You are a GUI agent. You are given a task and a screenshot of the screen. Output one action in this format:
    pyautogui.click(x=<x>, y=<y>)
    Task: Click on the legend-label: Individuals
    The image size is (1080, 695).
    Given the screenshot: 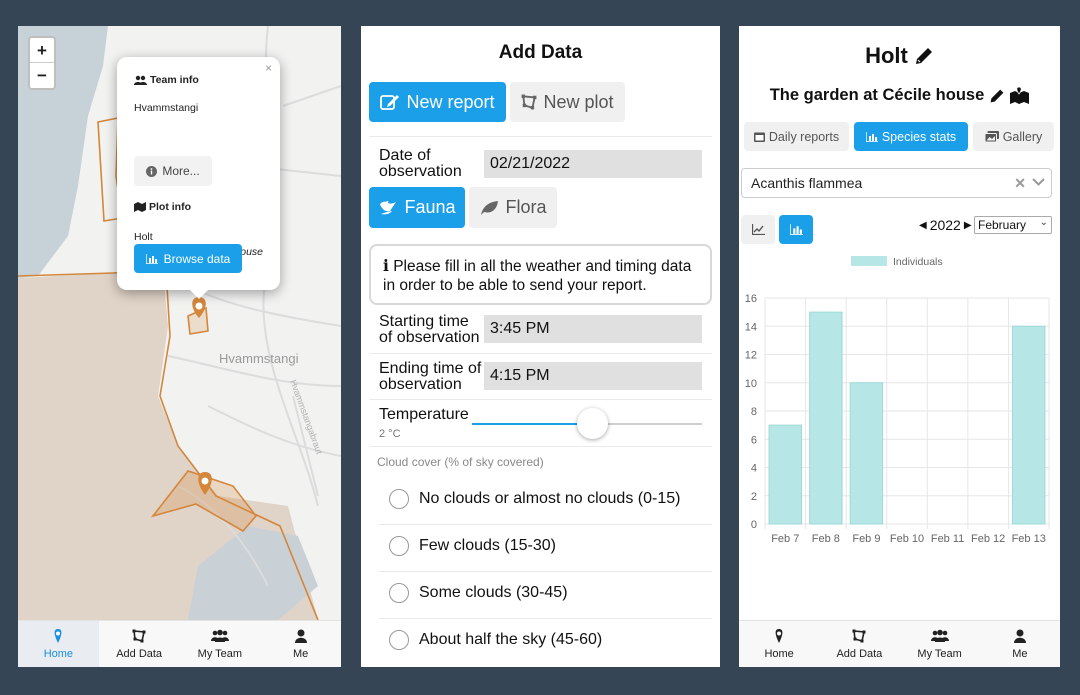 What is the action you would take?
    pyautogui.click(x=918, y=262)
    